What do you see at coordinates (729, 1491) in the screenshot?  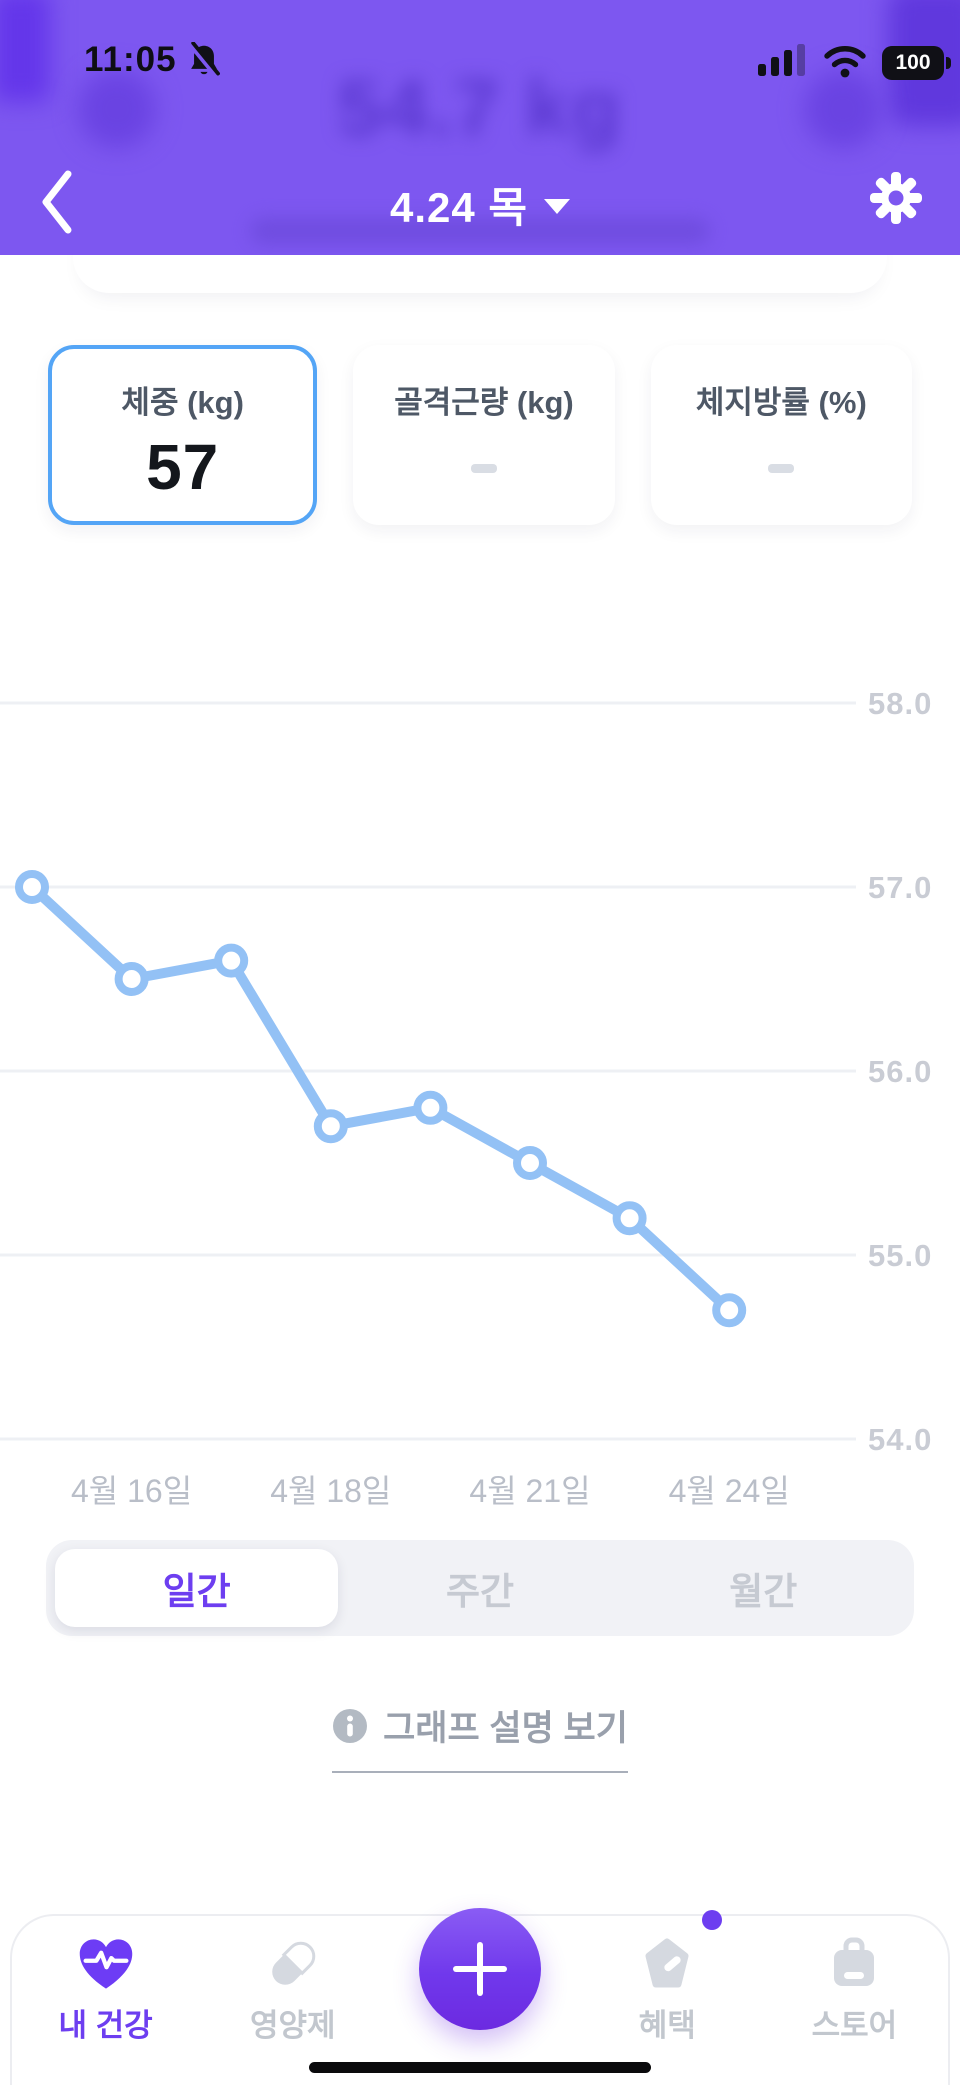 I see `svg-text: 4월 24일` at bounding box center [729, 1491].